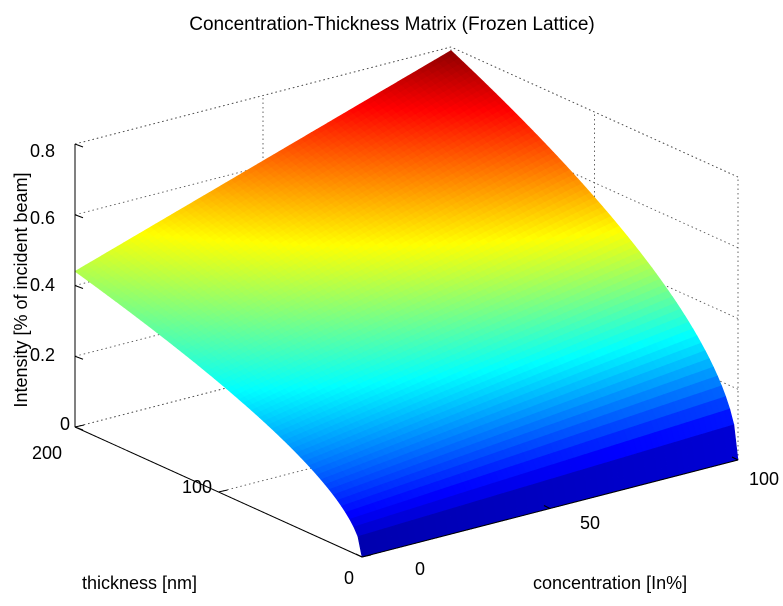 The height and width of the screenshot is (606, 783). I want to click on thickness-tick-label: 100, so click(197, 487).